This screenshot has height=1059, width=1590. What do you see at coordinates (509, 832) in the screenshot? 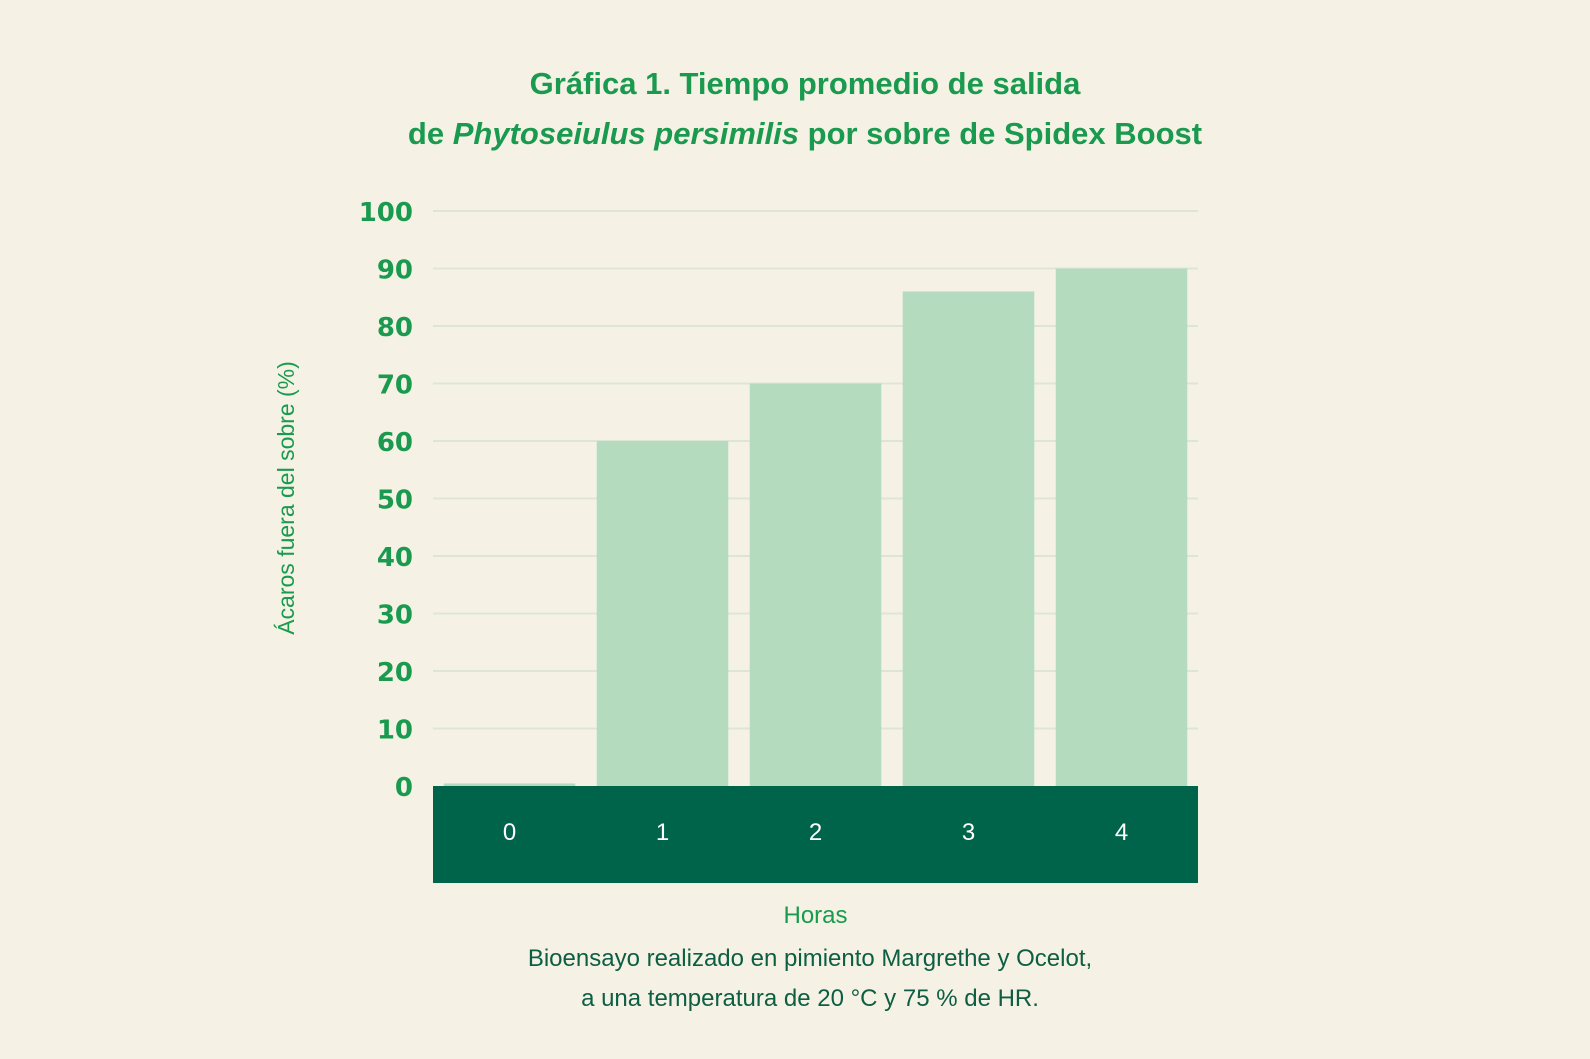
I see `x-tick-label: 0` at bounding box center [509, 832].